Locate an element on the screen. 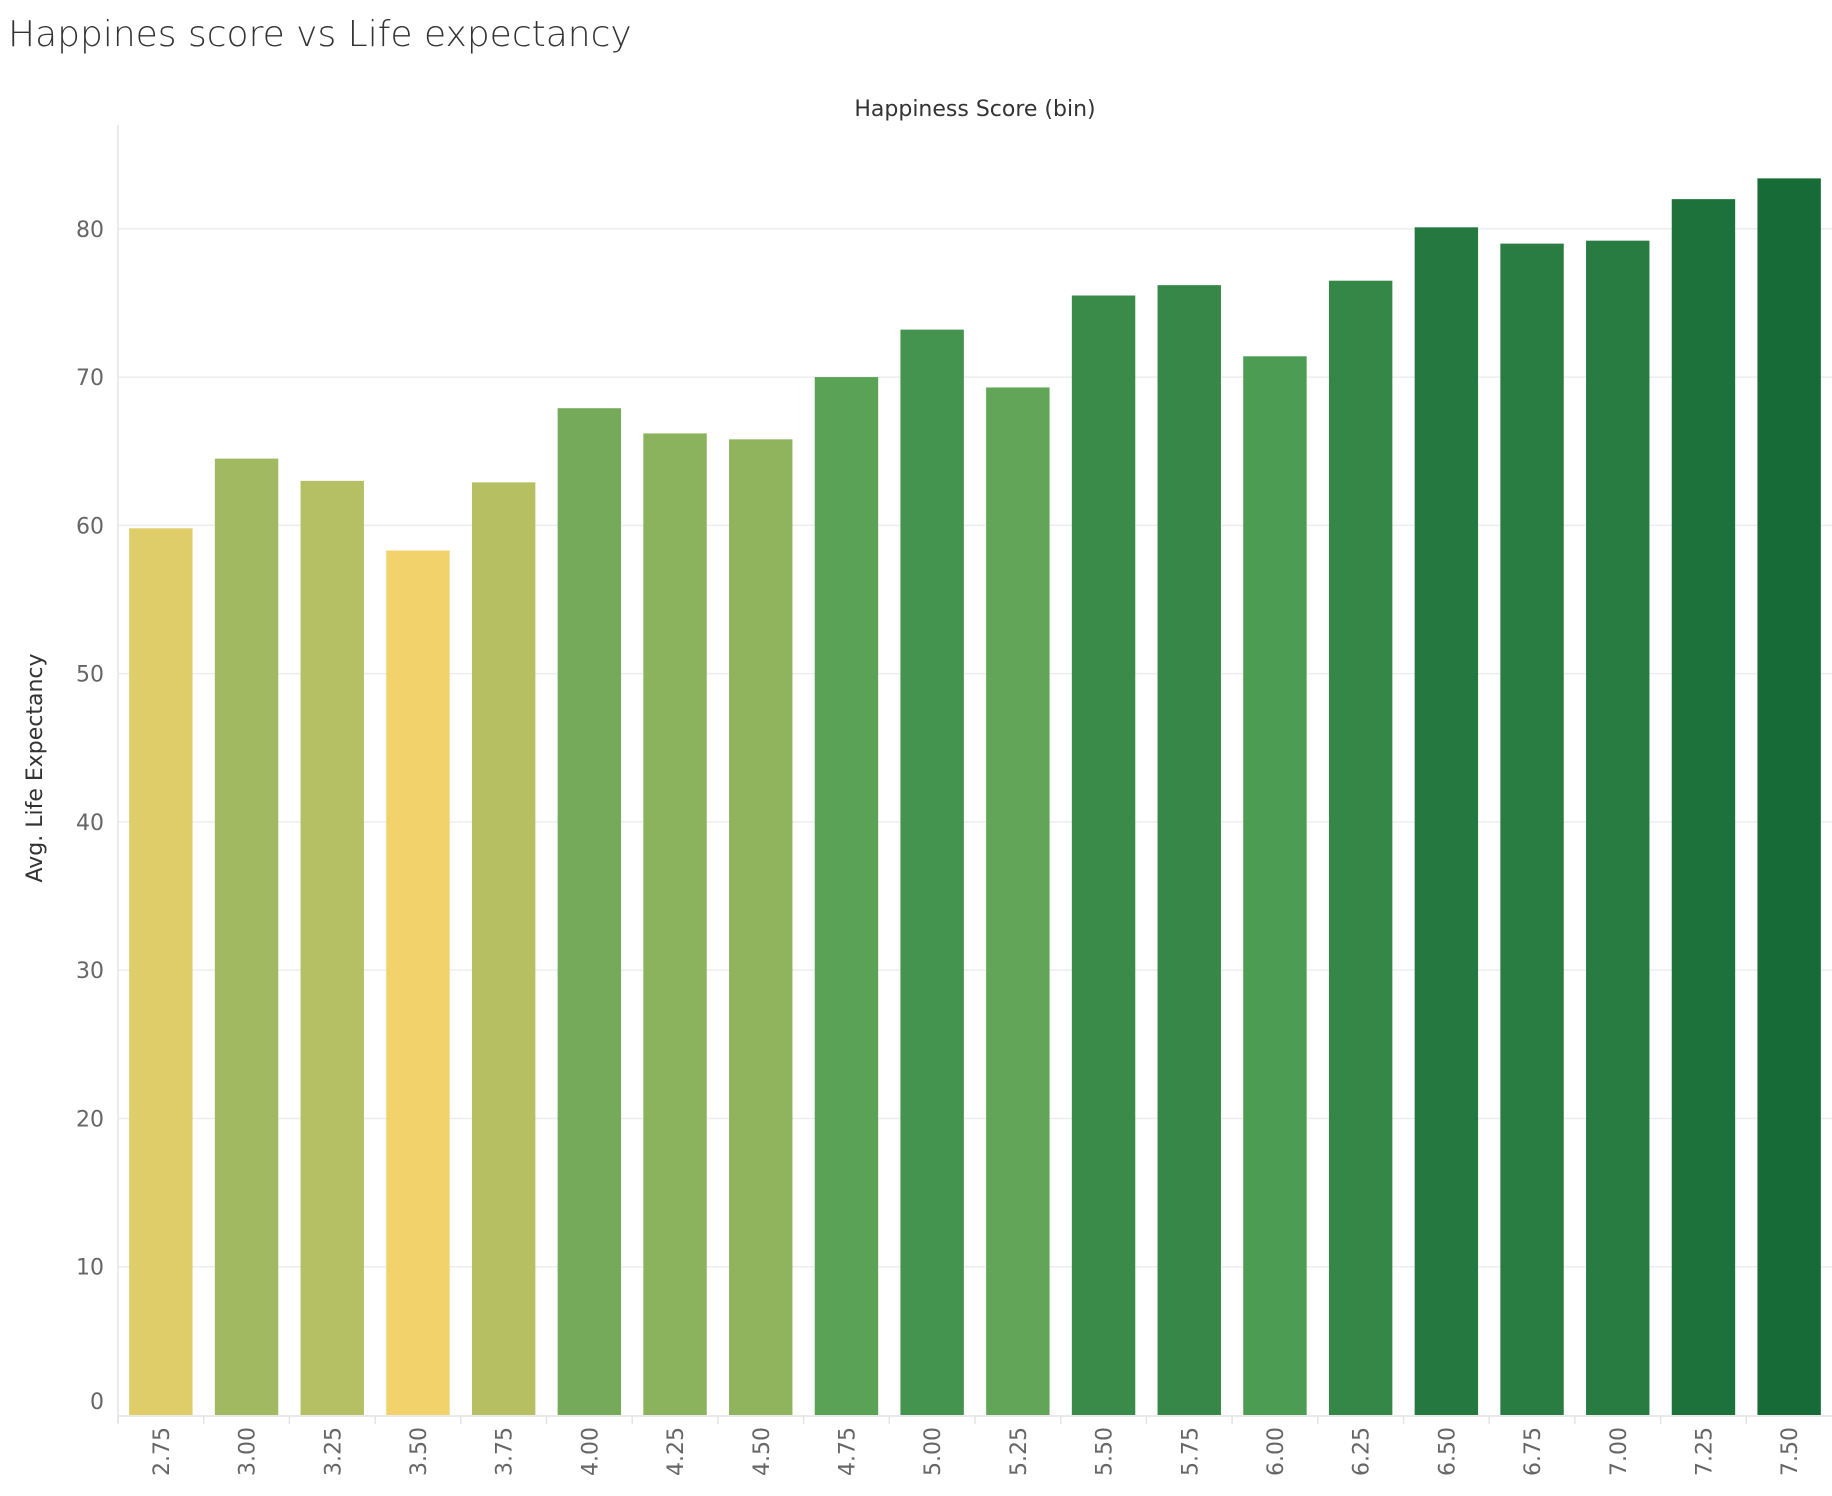 The height and width of the screenshot is (1496, 1832). x-tick-label: 5.25 is located at coordinates (1019, 1451).